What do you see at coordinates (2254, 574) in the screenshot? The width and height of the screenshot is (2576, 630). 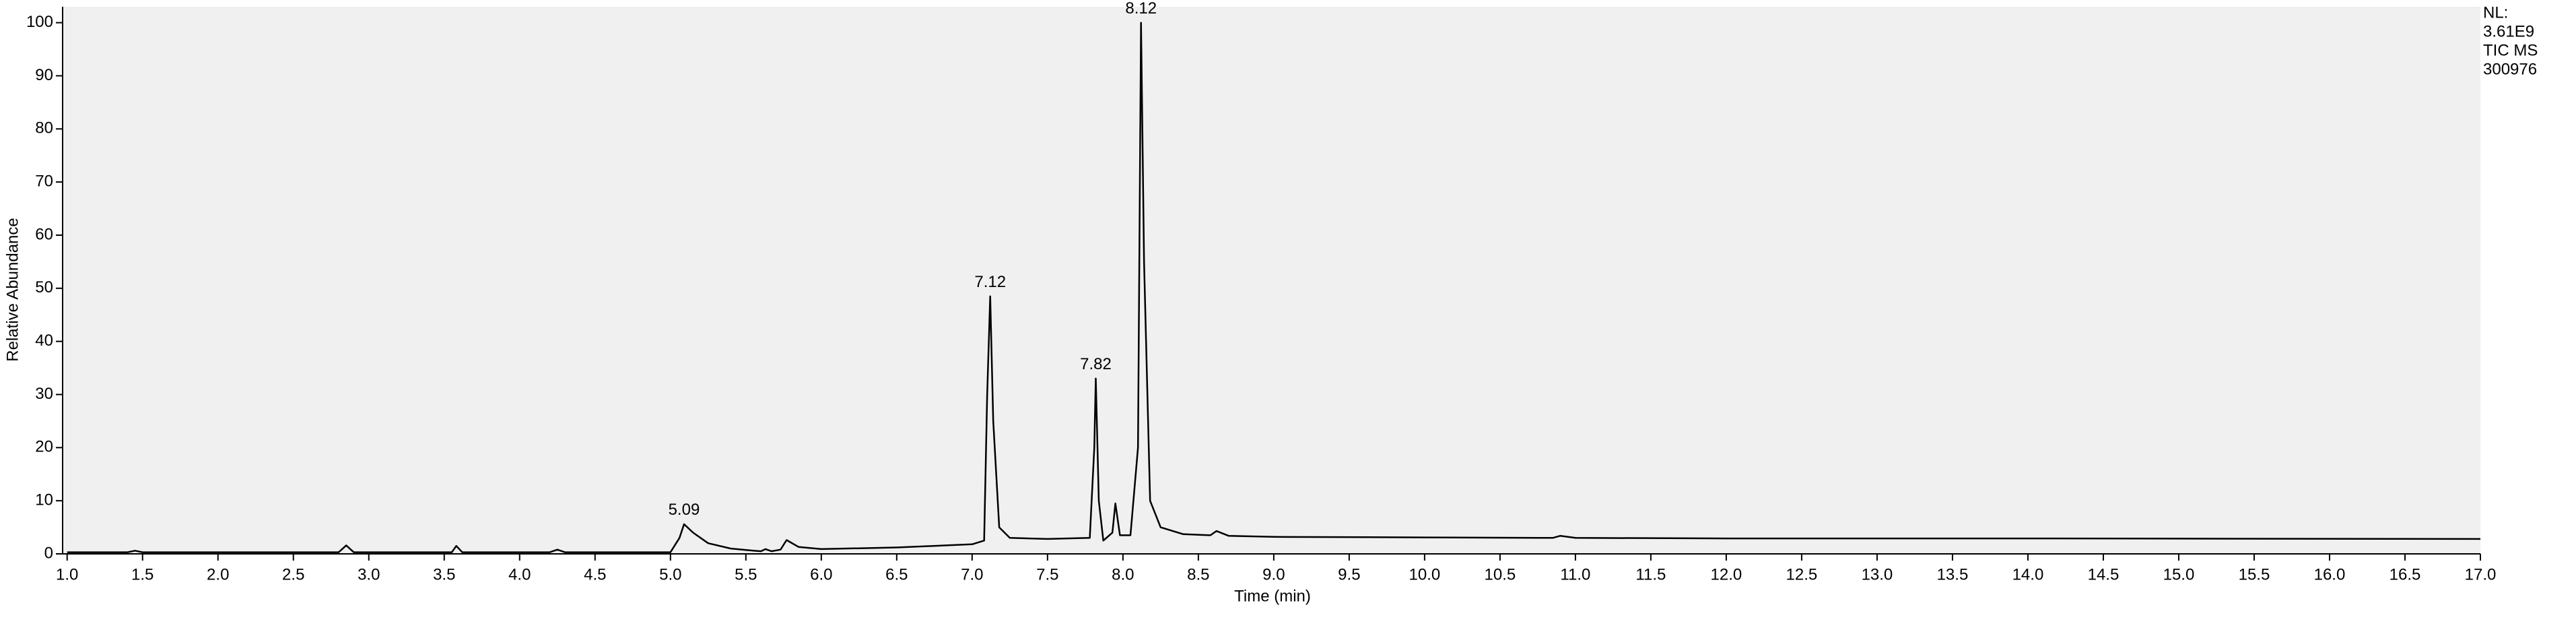 I see `x-tick-label: 15.5` at bounding box center [2254, 574].